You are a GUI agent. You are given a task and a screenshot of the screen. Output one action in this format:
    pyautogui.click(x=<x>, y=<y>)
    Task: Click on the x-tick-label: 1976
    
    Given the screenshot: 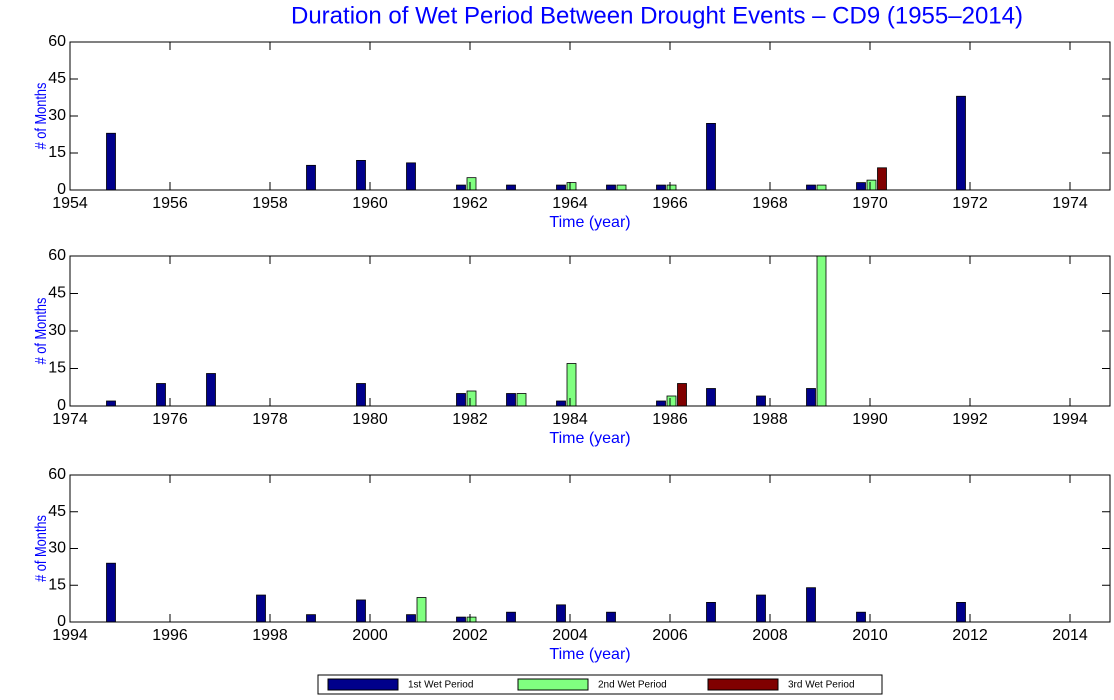 What is the action you would take?
    pyautogui.click(x=170, y=419)
    